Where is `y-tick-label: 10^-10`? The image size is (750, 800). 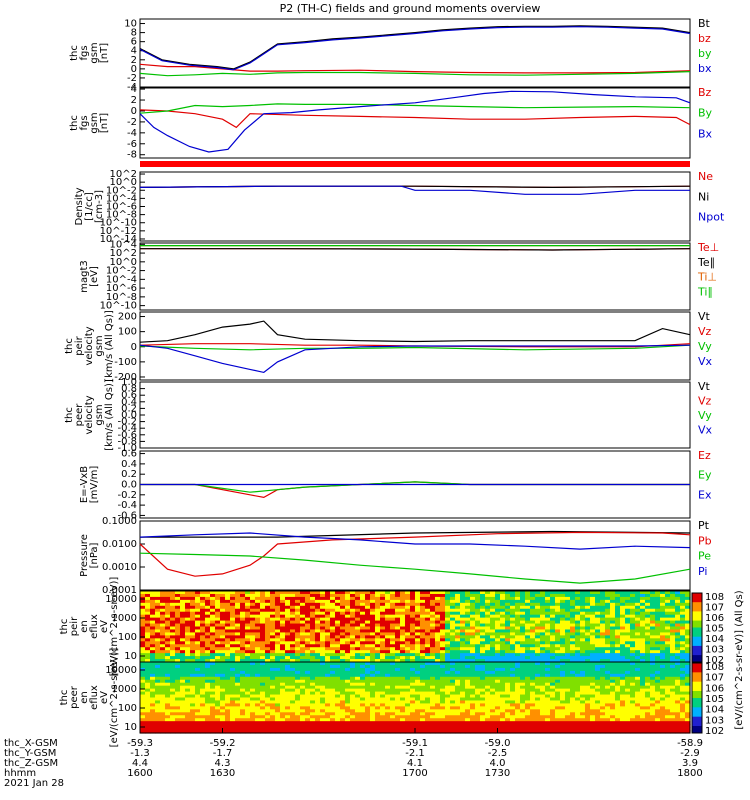
y-tick-label: 10^-10 is located at coordinates (118, 223).